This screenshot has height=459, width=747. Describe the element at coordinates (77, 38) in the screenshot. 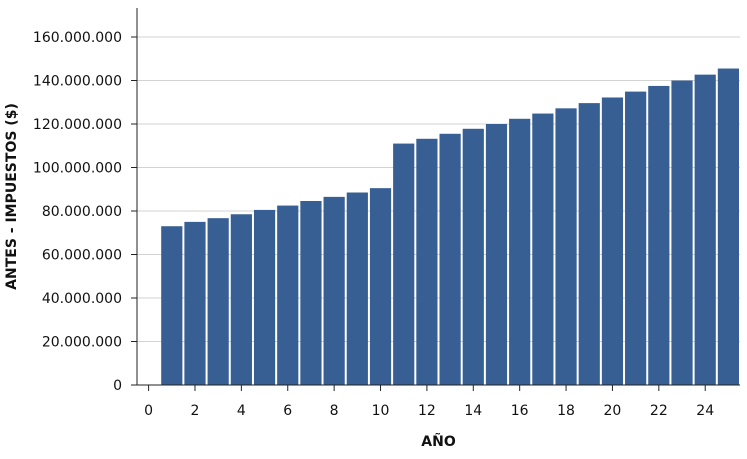

I see `y-tick-label: 160.000.000` at that location.